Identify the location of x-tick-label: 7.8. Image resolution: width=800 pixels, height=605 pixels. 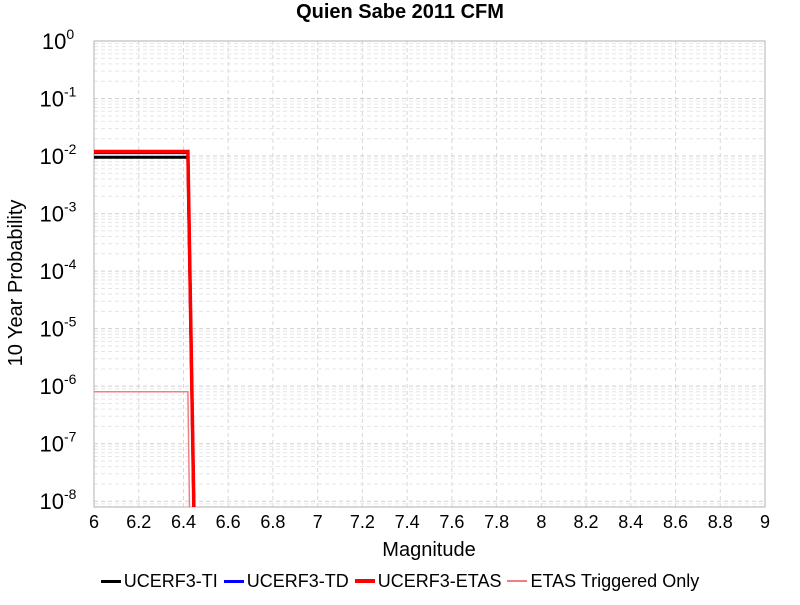
(496, 522).